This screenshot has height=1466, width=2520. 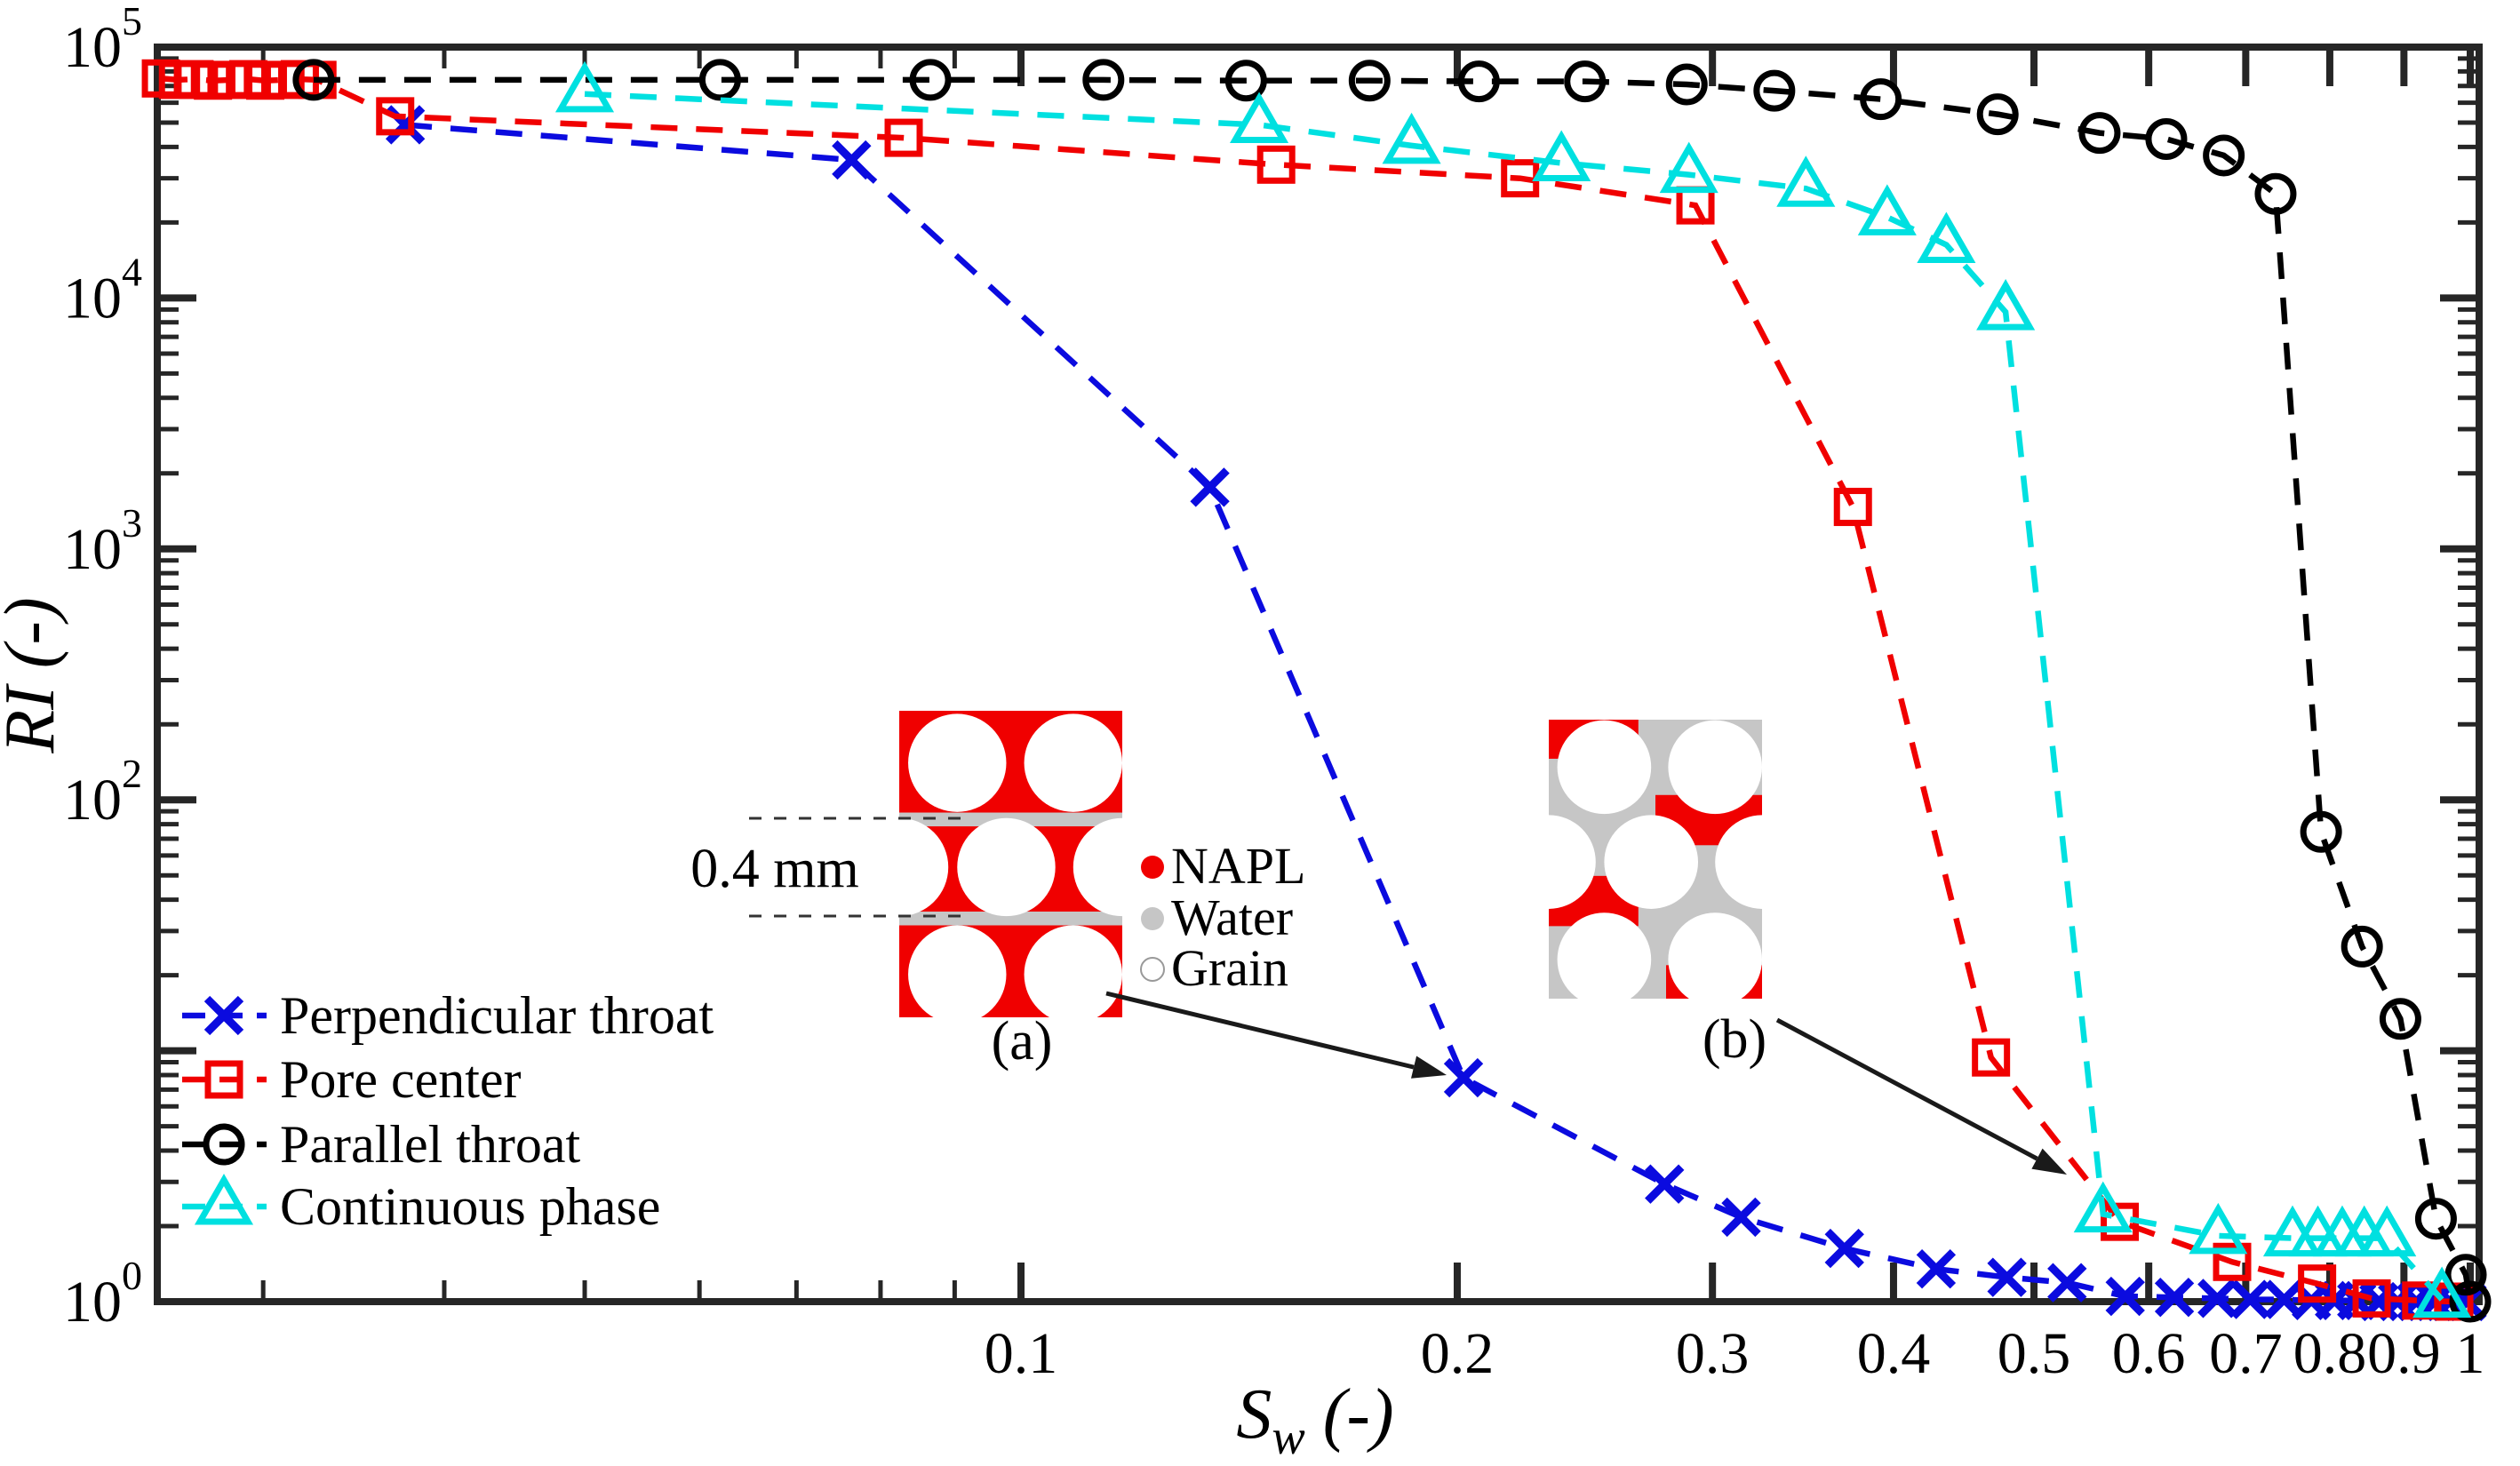 I want to click on x-tick-label-1: 1, so click(x=2470, y=1353).